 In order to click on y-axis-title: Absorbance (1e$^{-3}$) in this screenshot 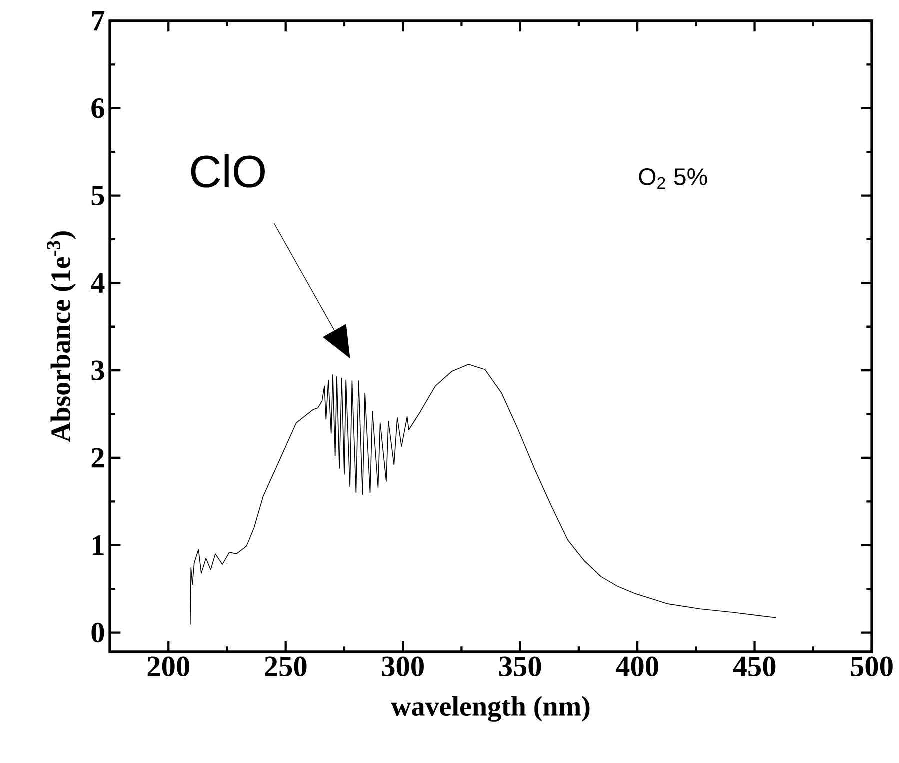, I will do `click(61, 337)`.